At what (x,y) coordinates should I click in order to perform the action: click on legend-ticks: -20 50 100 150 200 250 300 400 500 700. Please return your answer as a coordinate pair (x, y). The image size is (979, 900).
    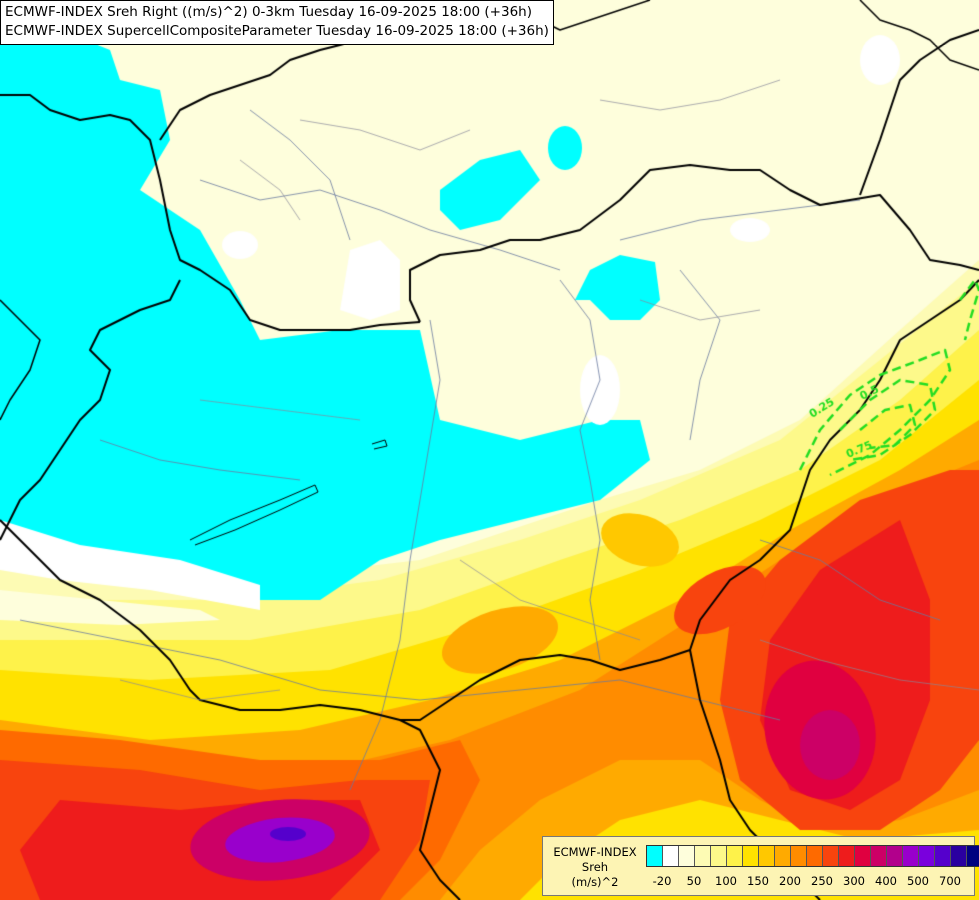
    Looking at the image, I should click on (807, 881).